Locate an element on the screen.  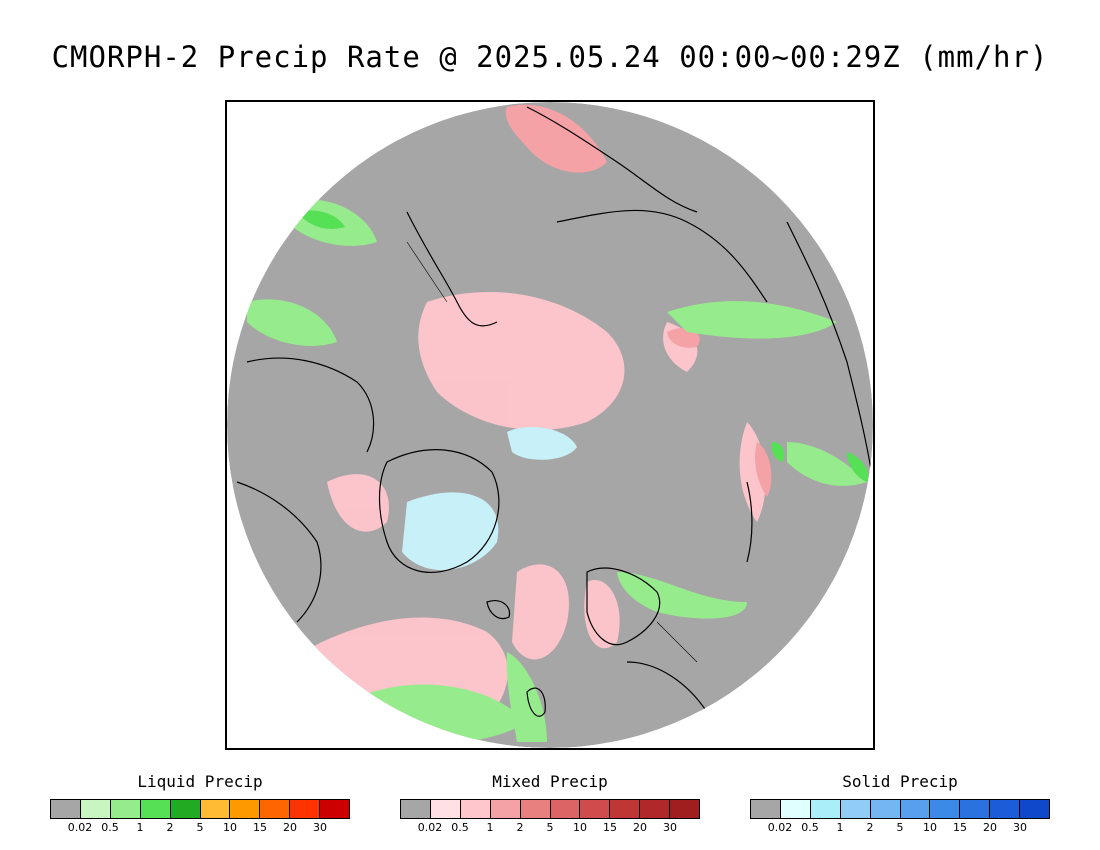
borders is located at coordinates (552, 452).